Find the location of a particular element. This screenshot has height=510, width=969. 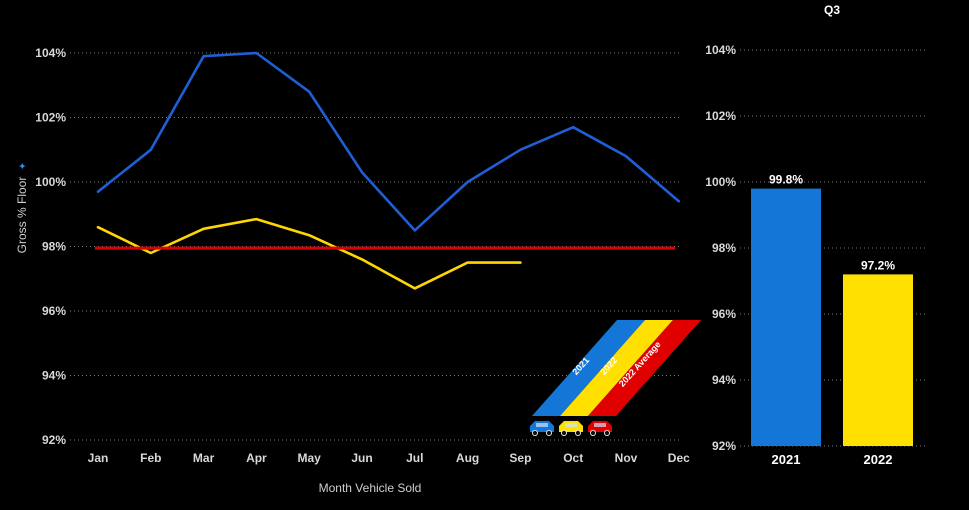

legend-ribbon-2021 is located at coordinates (588, 368).